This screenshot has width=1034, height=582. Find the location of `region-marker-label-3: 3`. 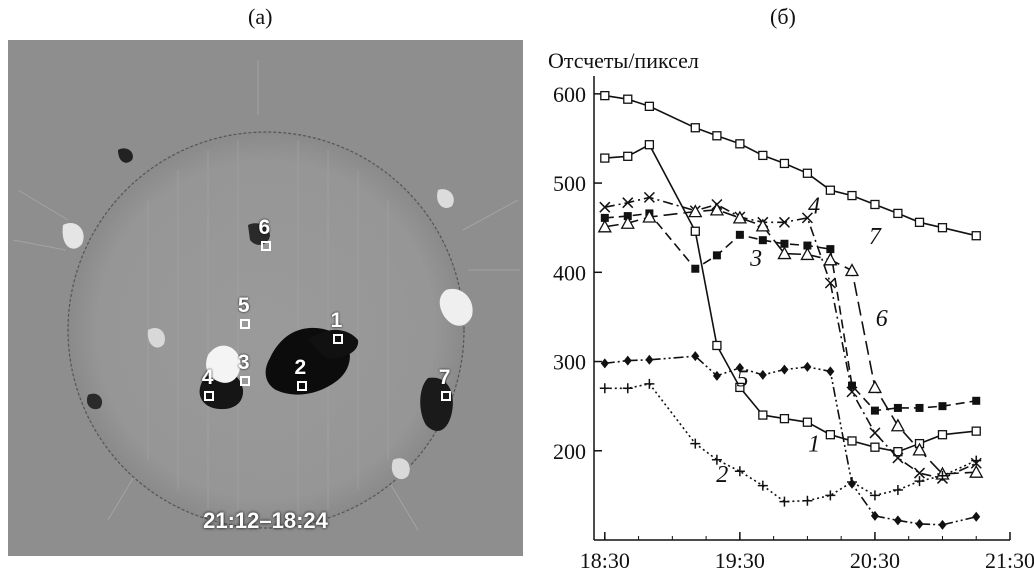

region-marker-label-3: 3 is located at coordinates (243, 362).